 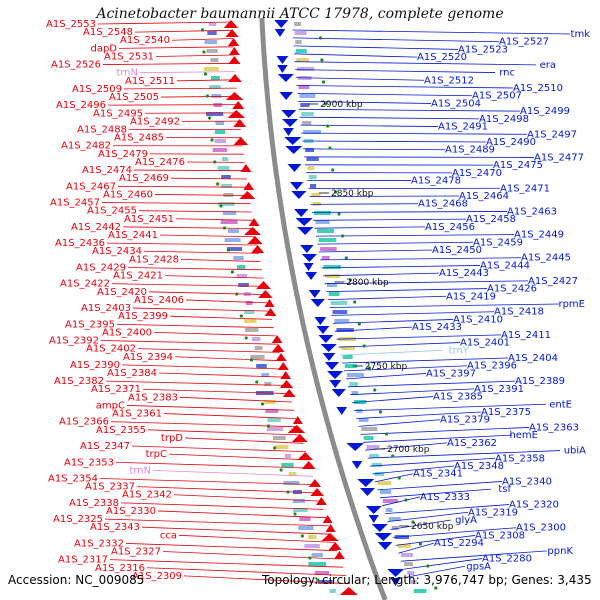 What do you see at coordinates (160, 162) in the screenshot?
I see `left-gene-label: A1S_2476` at bounding box center [160, 162].